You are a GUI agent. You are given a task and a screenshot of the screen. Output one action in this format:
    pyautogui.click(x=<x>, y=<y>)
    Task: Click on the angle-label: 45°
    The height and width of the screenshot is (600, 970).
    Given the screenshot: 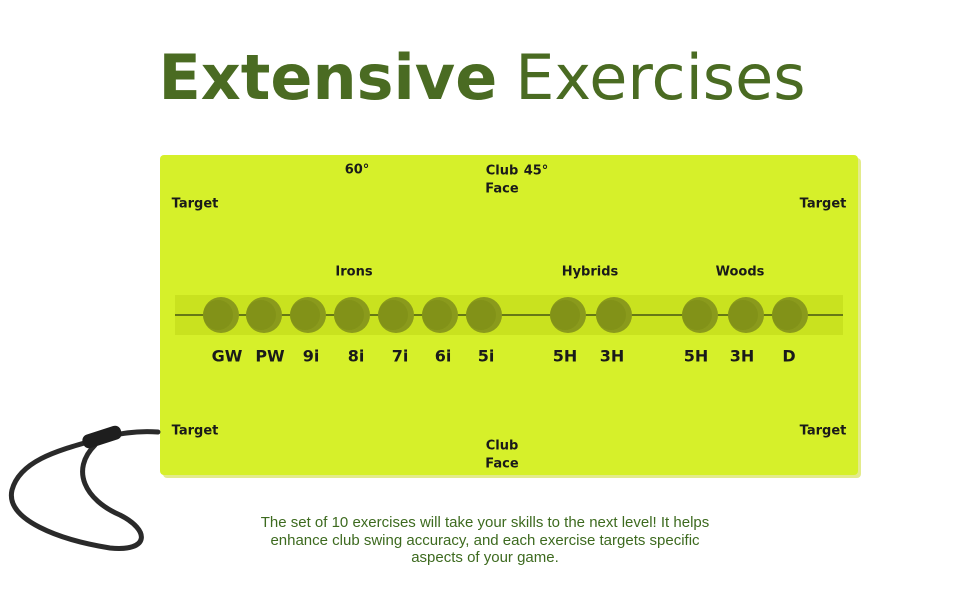 What is the action you would take?
    pyautogui.click(x=536, y=171)
    